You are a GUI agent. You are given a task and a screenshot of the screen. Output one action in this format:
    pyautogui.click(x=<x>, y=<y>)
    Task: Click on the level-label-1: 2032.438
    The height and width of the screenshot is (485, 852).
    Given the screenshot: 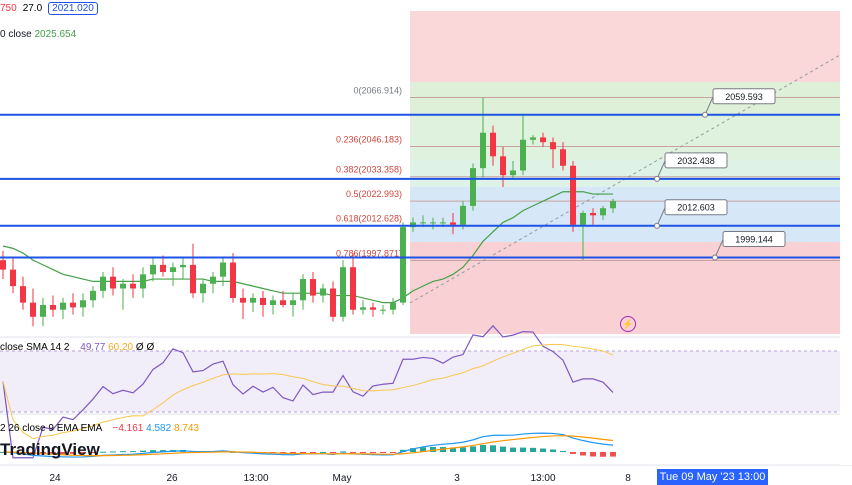 What is the action you would take?
    pyautogui.click(x=696, y=161)
    